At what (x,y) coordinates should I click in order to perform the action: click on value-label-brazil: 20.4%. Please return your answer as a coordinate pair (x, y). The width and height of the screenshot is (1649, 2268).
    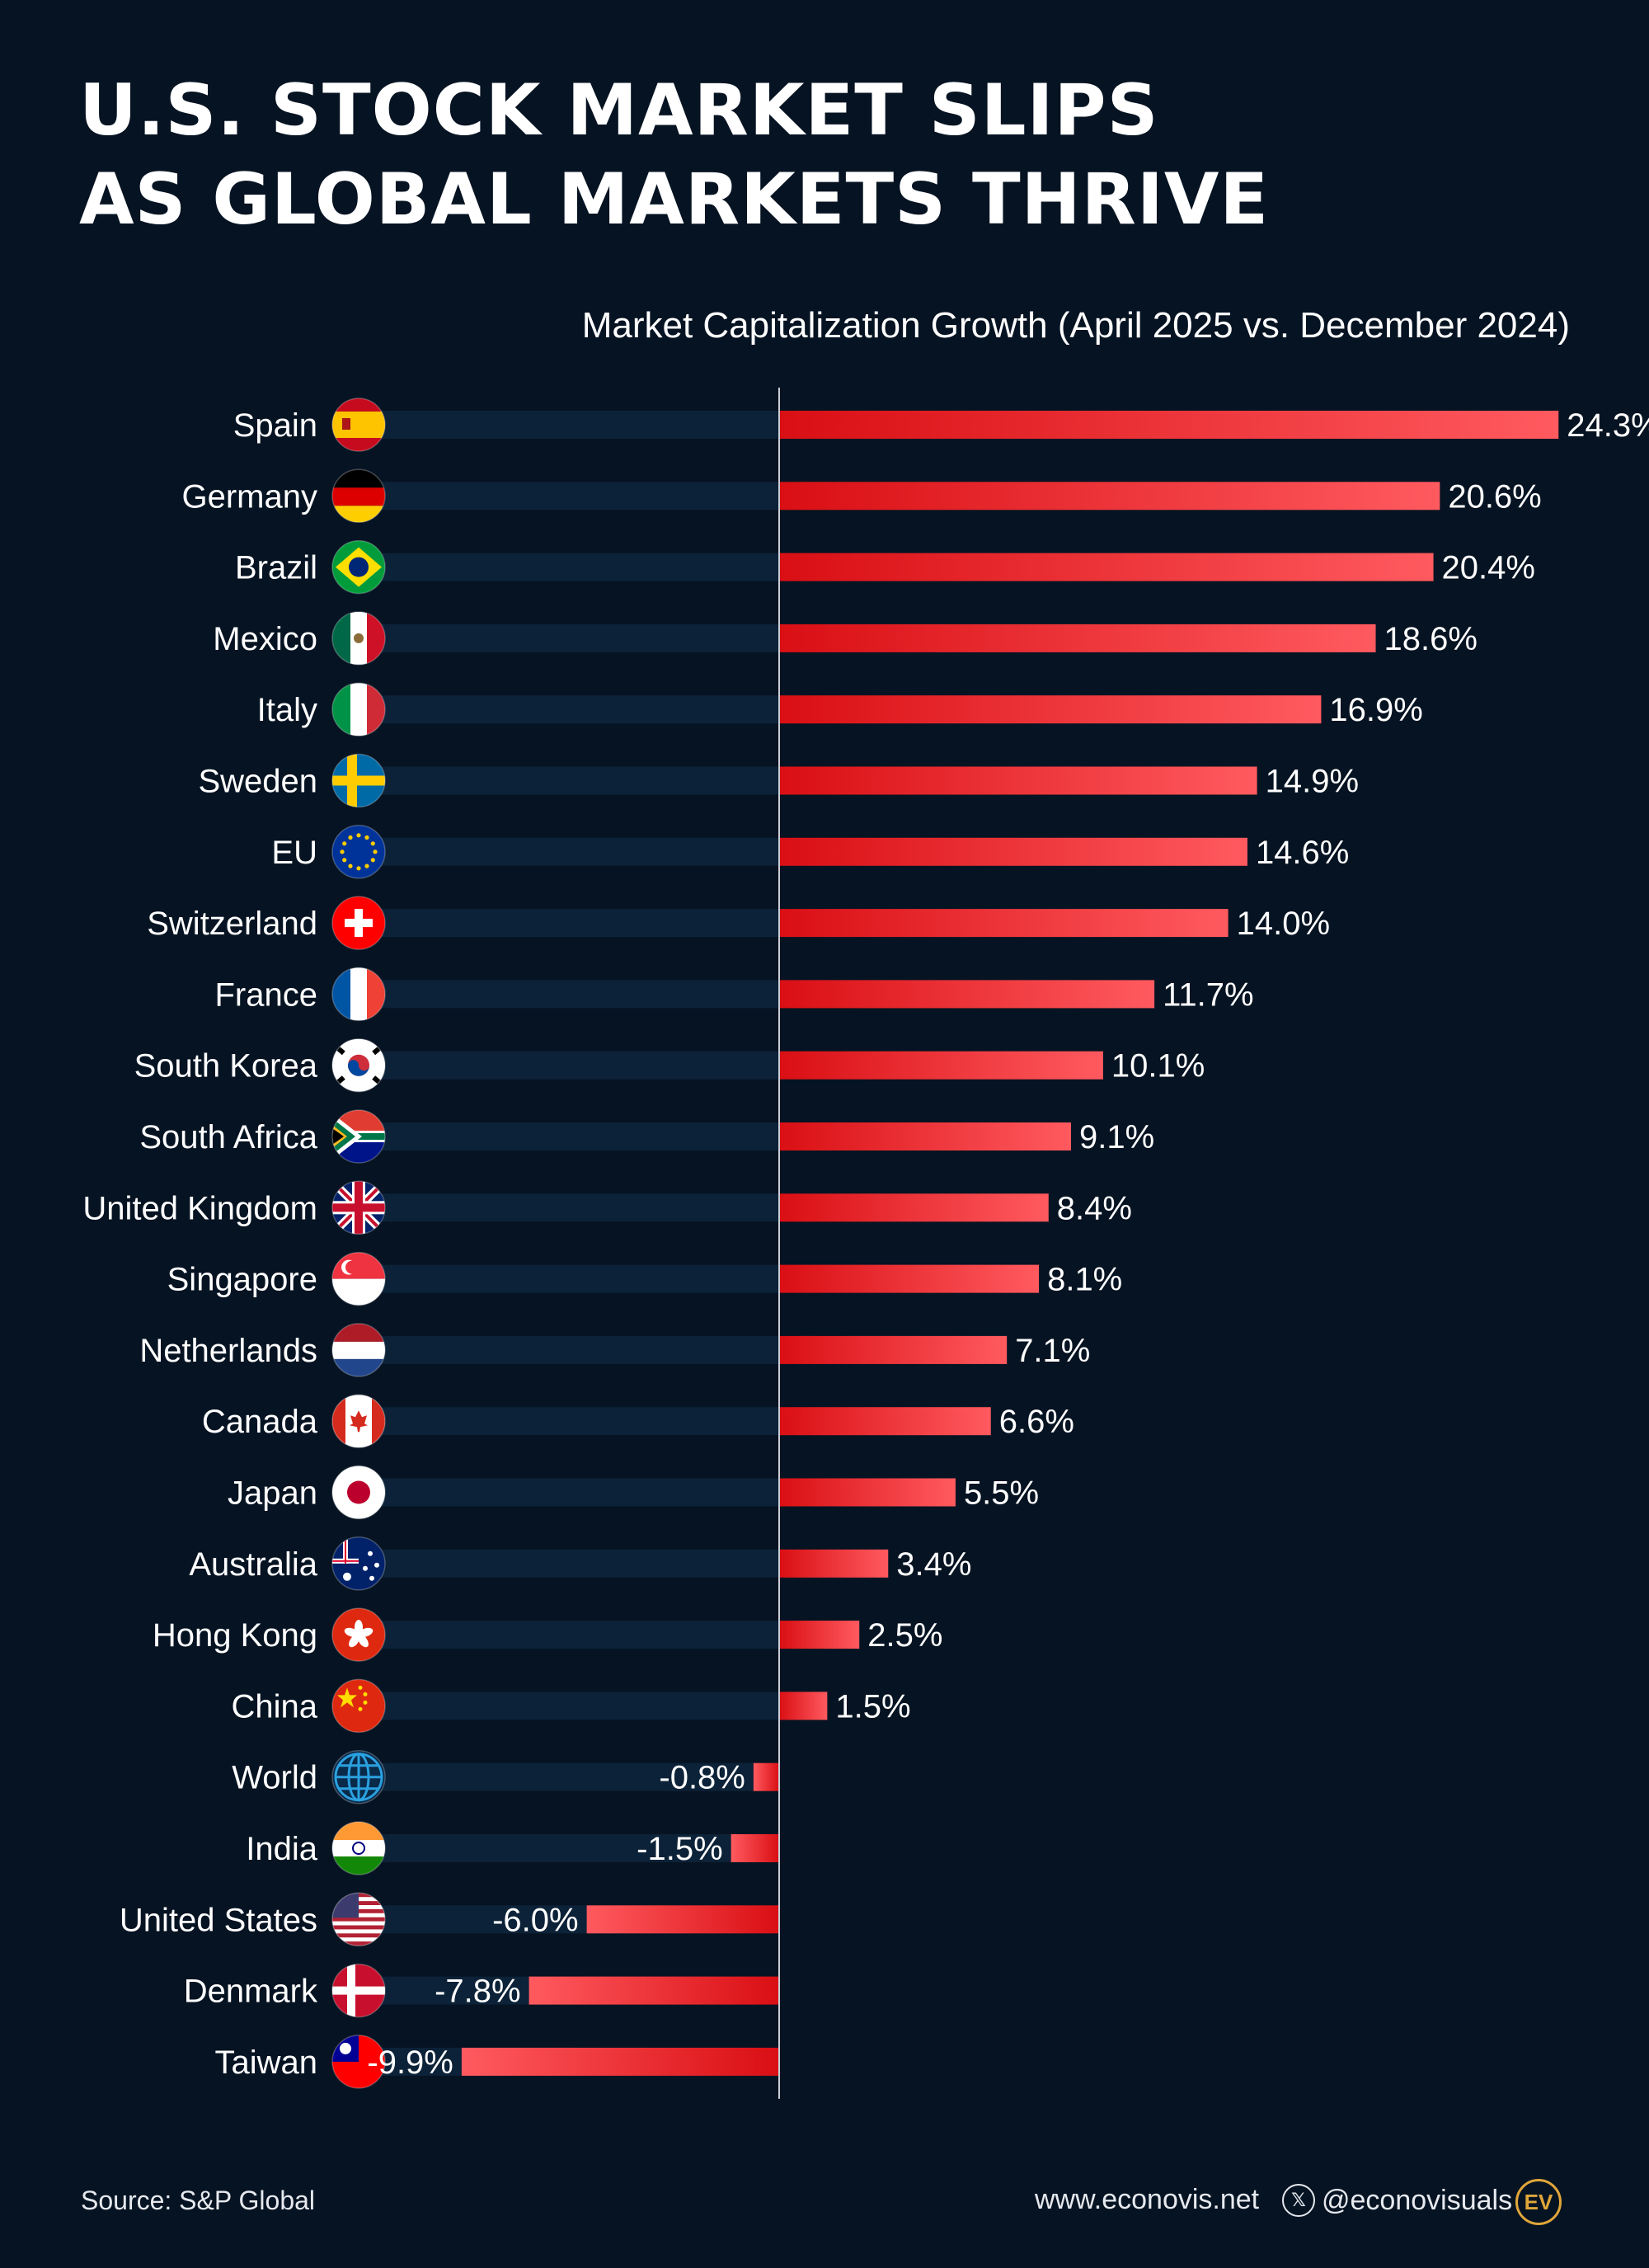
    Looking at the image, I should click on (1488, 568).